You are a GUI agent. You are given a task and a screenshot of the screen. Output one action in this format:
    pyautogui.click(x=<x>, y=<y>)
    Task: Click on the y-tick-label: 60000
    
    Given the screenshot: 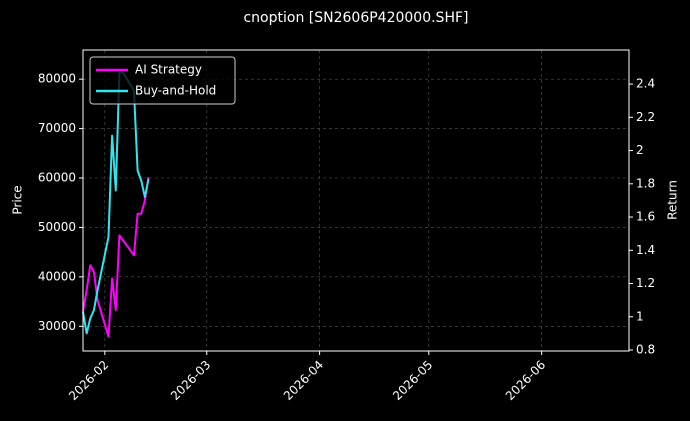 What is the action you would take?
    pyautogui.click(x=57, y=178)
    